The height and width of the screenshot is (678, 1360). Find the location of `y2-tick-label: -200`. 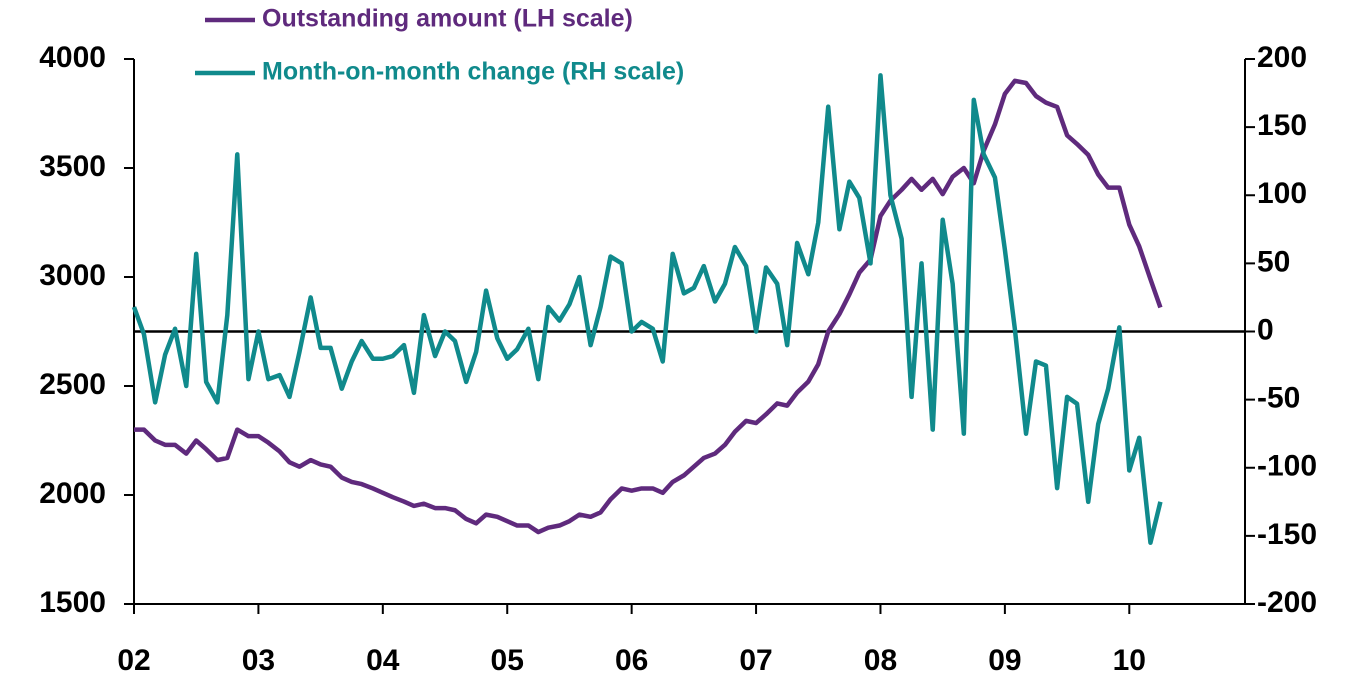

y2-tick-label: -200 is located at coordinates (1287, 602).